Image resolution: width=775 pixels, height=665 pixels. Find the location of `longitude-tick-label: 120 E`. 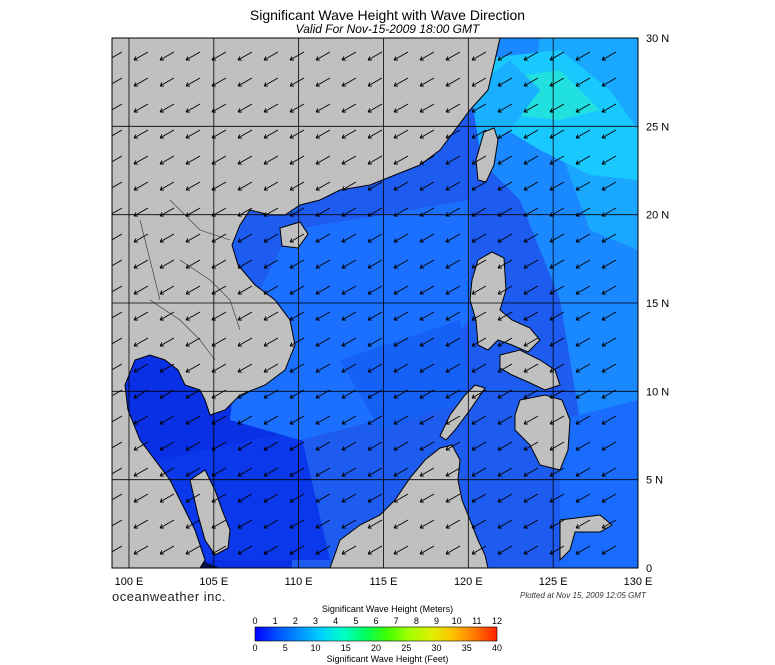

longitude-tick-label: 120 E is located at coordinates (468, 582).